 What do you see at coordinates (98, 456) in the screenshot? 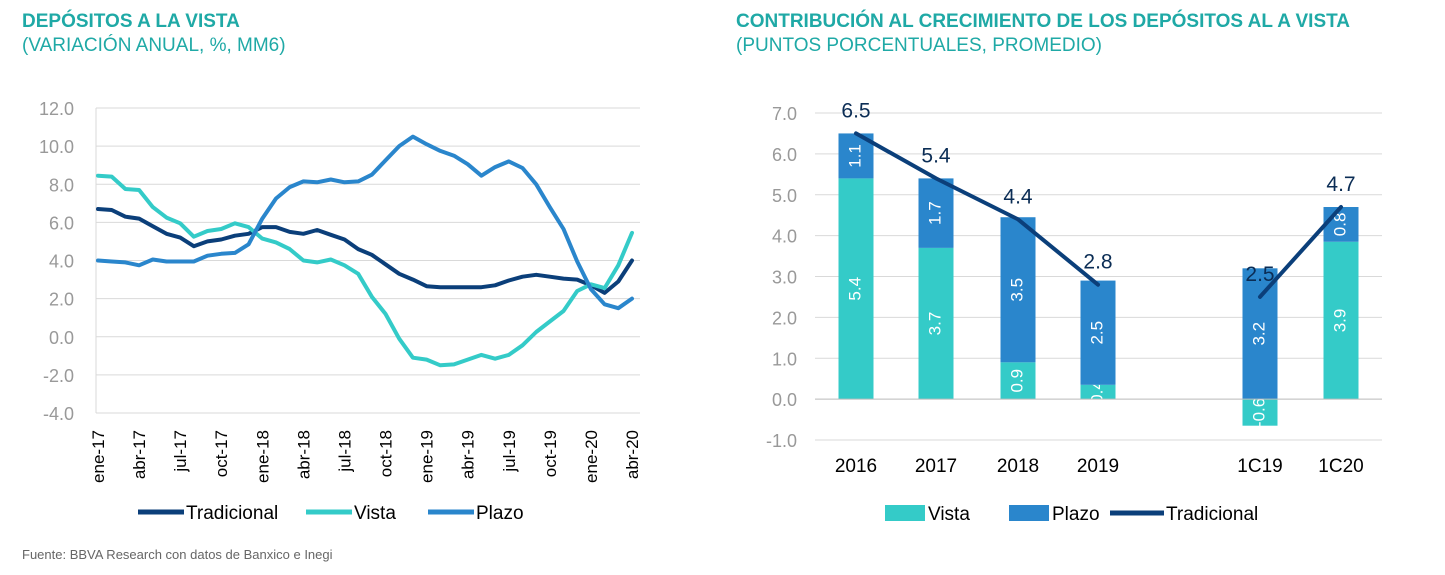
I see `x-tick-label: ene-17` at bounding box center [98, 456].